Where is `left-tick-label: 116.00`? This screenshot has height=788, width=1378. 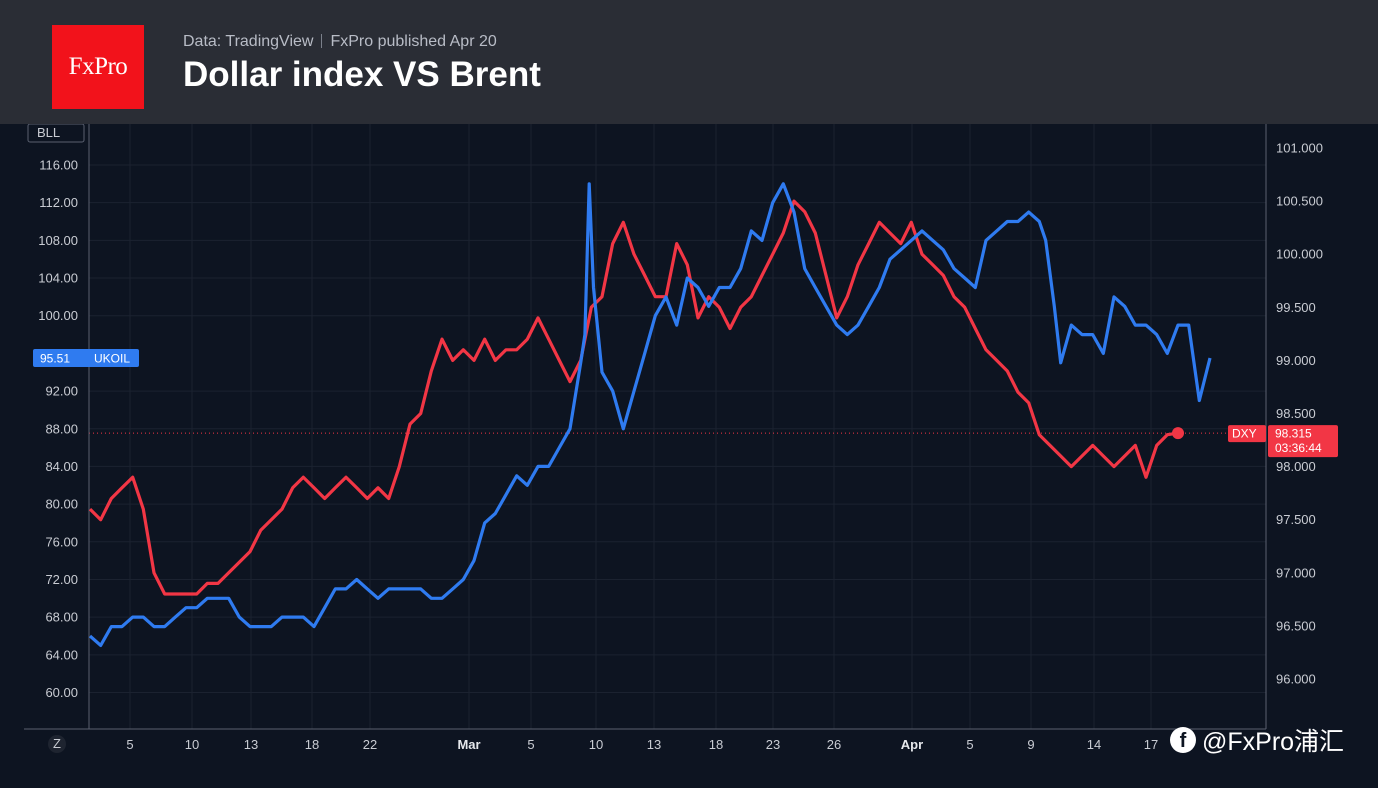
left-tick-label: 116.00 is located at coordinates (58, 165).